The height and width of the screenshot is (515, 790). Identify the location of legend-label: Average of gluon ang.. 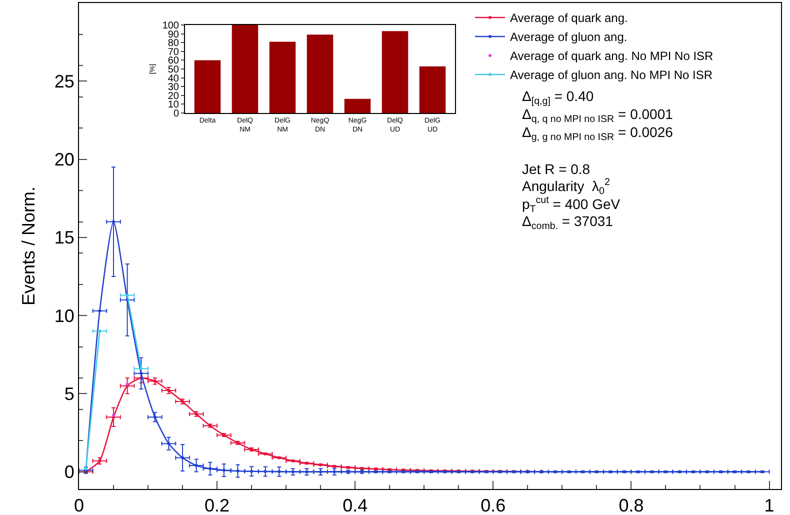
(569, 37).